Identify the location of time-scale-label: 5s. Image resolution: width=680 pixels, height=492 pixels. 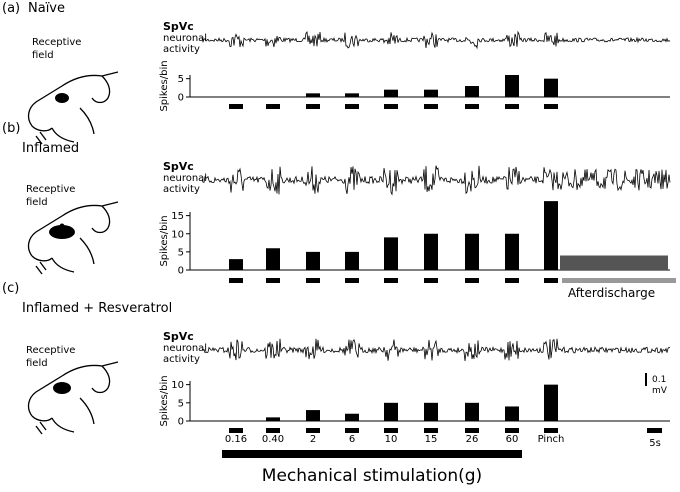
(655, 443).